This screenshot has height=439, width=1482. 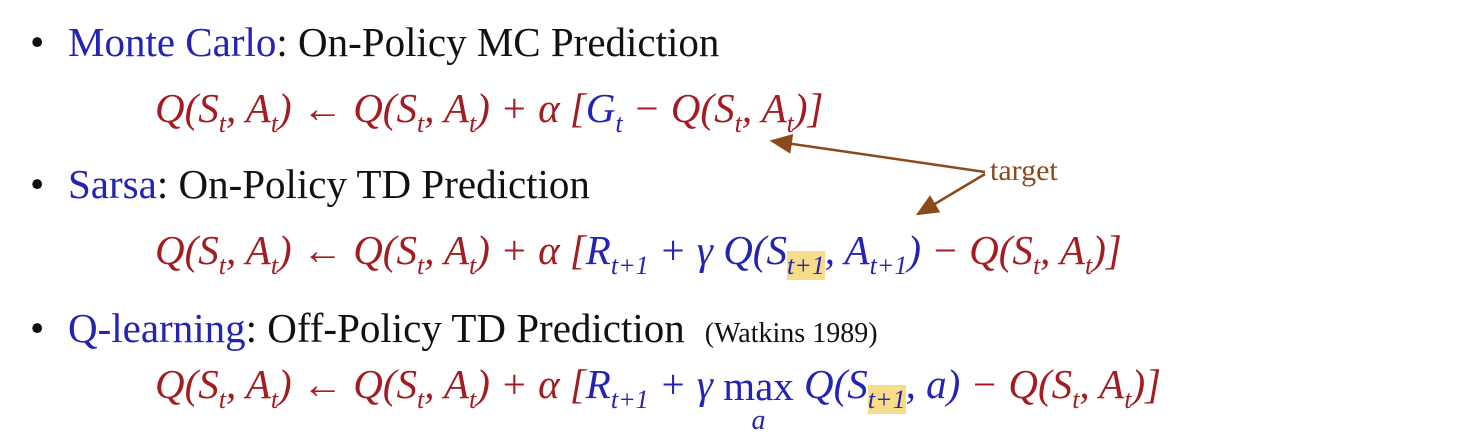 What do you see at coordinates (498, 42) in the screenshot?
I see `method-text: : On-Policy MC Prediction` at bounding box center [498, 42].